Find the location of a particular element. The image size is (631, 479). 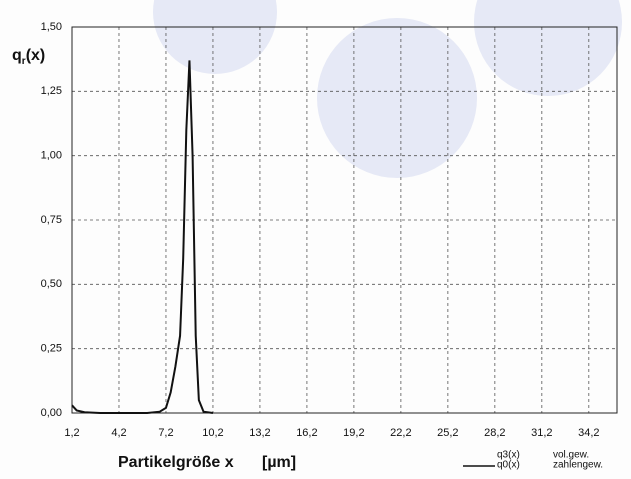

x-tick-label: 22,2 is located at coordinates (400, 433).